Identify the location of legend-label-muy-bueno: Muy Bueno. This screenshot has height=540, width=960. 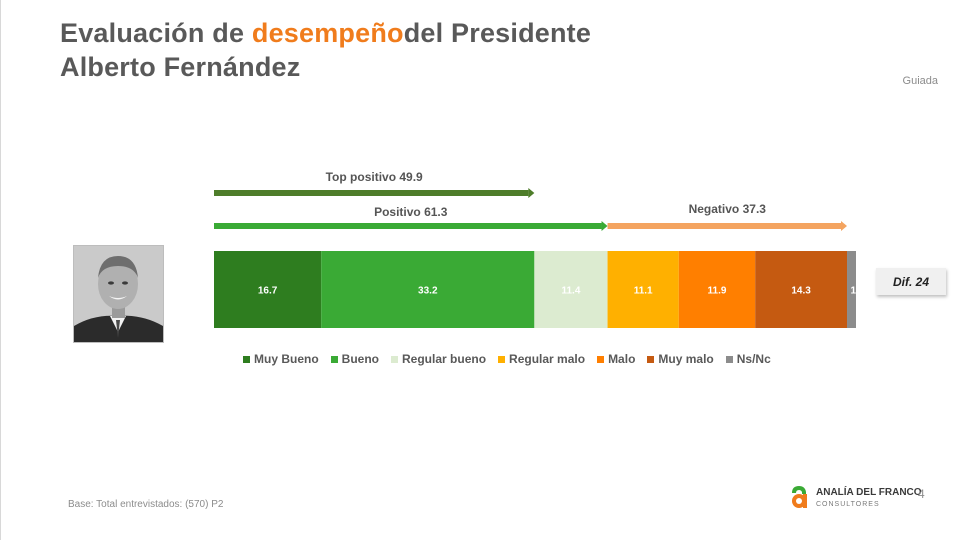
(286, 359).